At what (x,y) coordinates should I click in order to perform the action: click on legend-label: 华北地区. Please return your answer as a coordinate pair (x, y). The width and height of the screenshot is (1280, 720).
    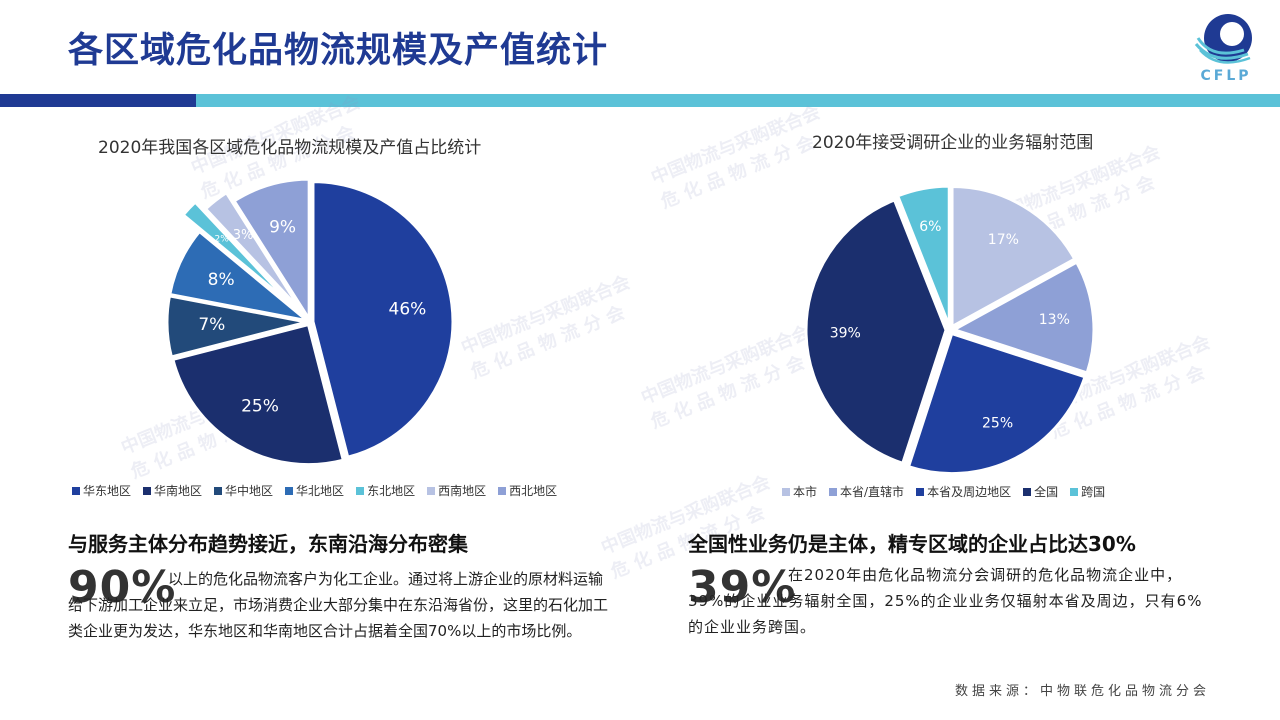
    Looking at the image, I should click on (320, 491).